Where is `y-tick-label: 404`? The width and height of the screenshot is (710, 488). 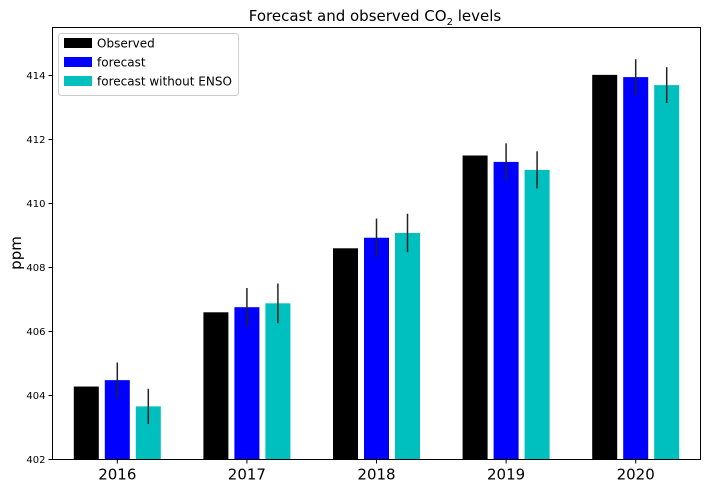
y-tick-label: 404 is located at coordinates (35, 396).